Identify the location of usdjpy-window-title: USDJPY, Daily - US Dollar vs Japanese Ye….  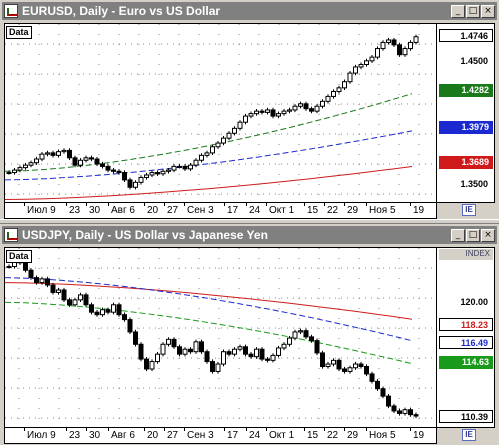
(145, 235).